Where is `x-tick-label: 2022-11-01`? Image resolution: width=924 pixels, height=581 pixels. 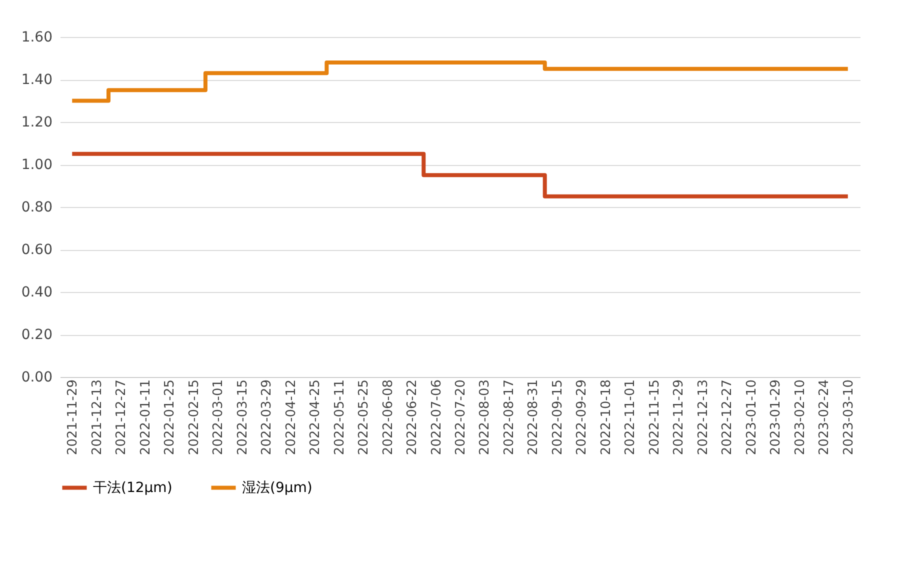 x-tick-label: 2022-11-01 is located at coordinates (630, 418).